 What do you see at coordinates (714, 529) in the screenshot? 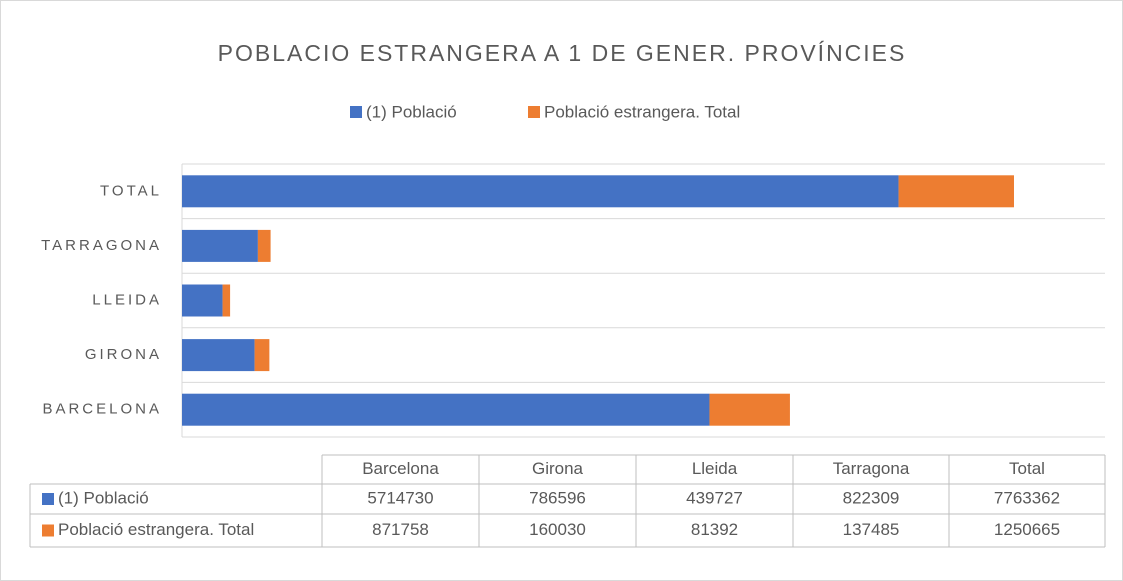
I see `table-cell: 81392` at bounding box center [714, 529].